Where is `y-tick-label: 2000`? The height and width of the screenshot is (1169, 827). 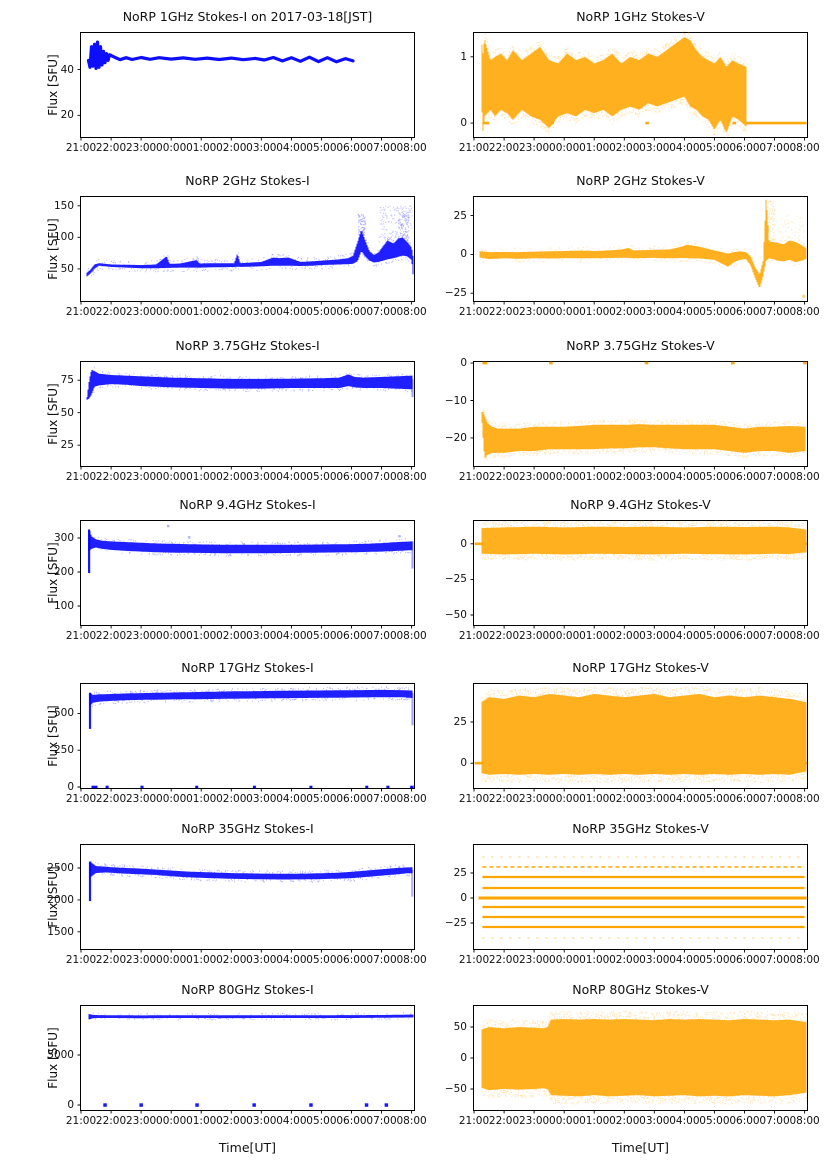
y-tick-label: 2000 is located at coordinates (60, 899).